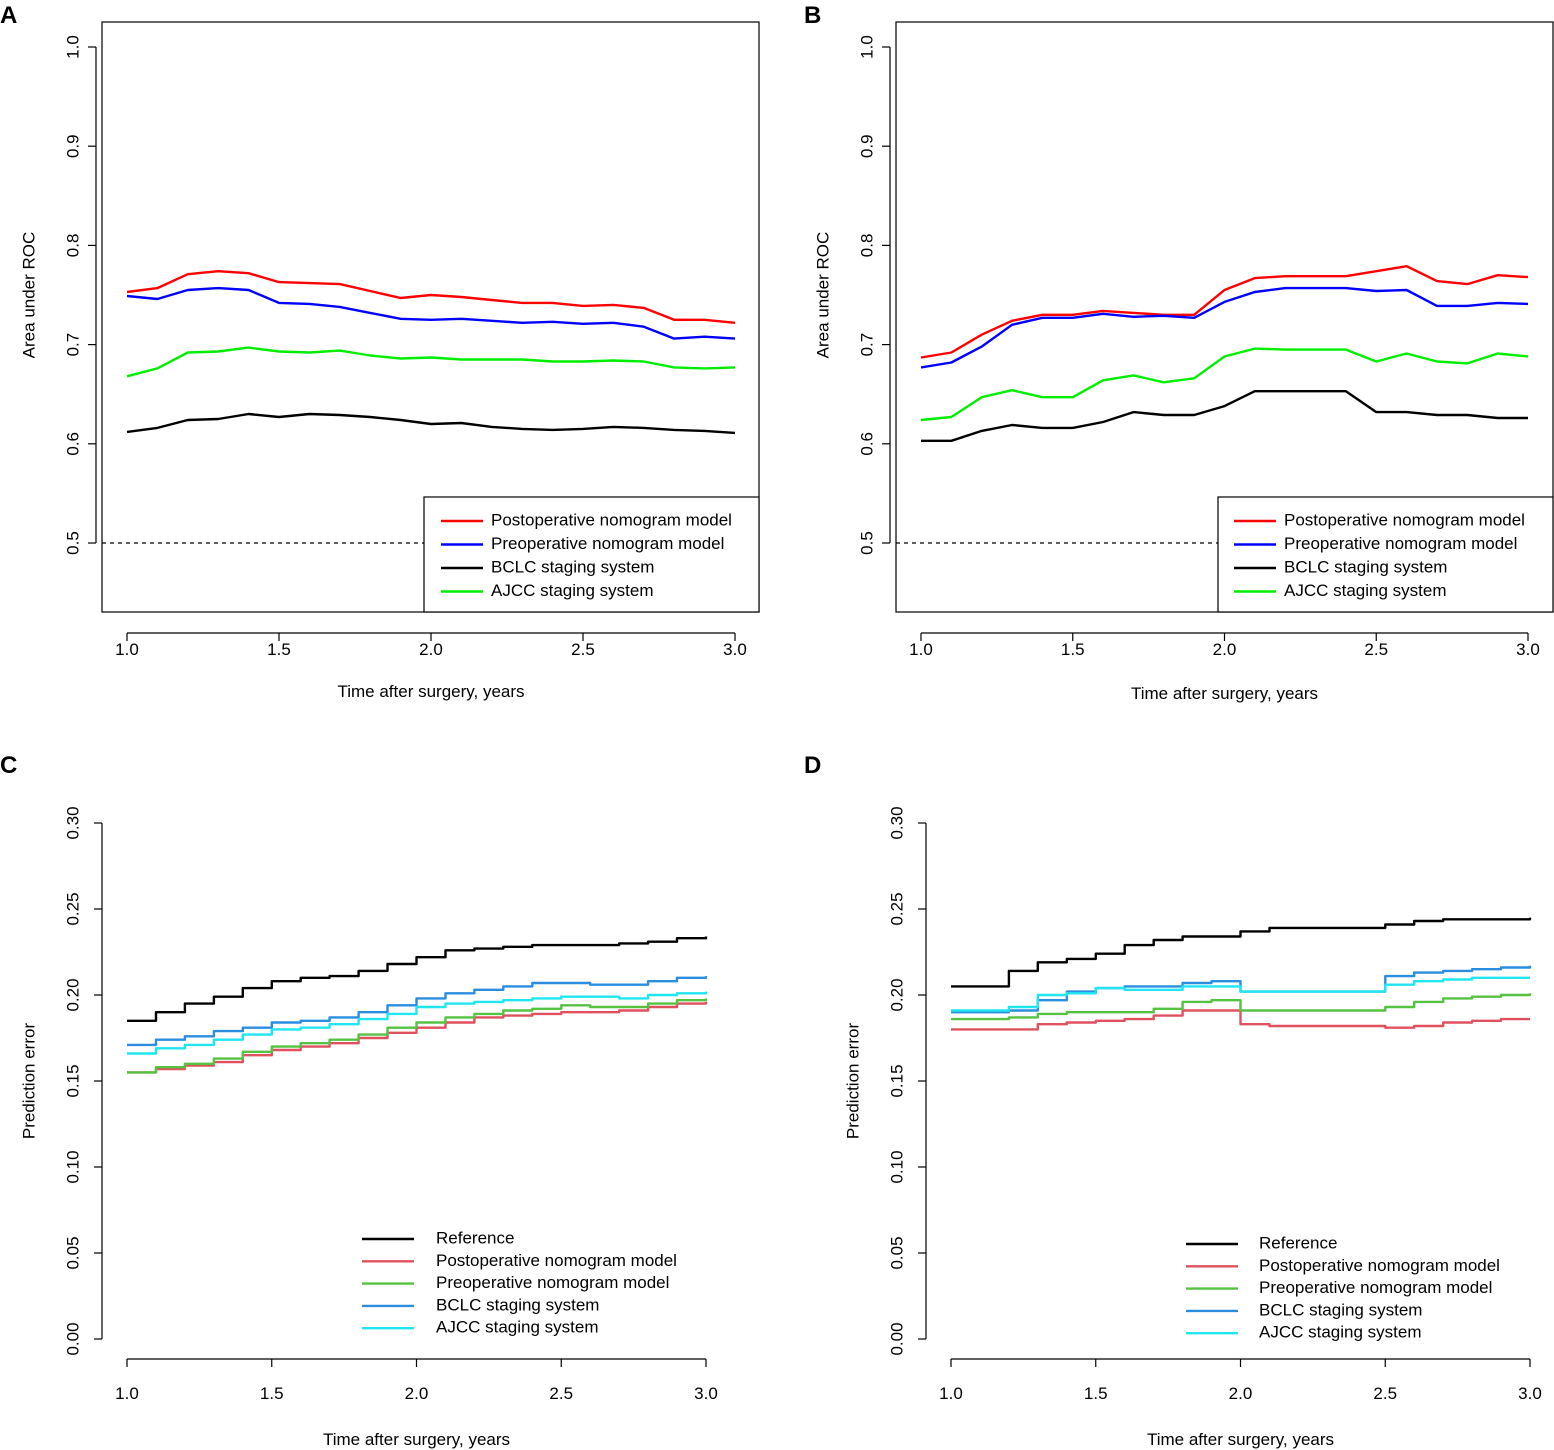  What do you see at coordinates (1240, 1439) in the screenshot?
I see `x-axis-label-d: Time after surgery, years` at bounding box center [1240, 1439].